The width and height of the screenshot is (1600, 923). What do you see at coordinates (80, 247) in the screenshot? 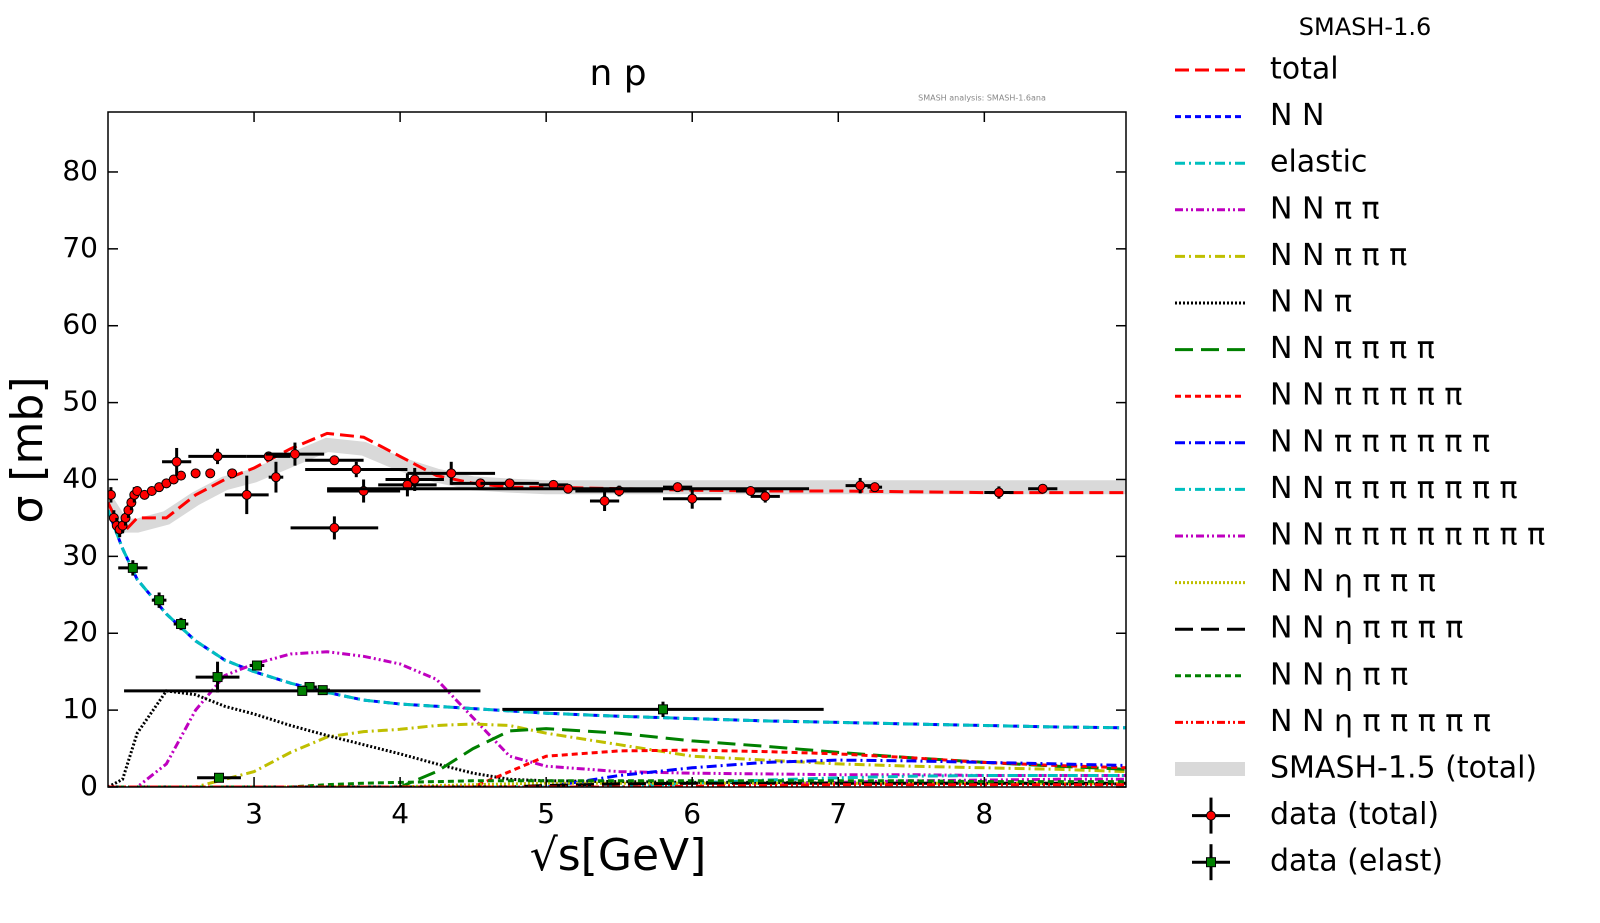
I see `y-tick-label: 70` at bounding box center [80, 247].